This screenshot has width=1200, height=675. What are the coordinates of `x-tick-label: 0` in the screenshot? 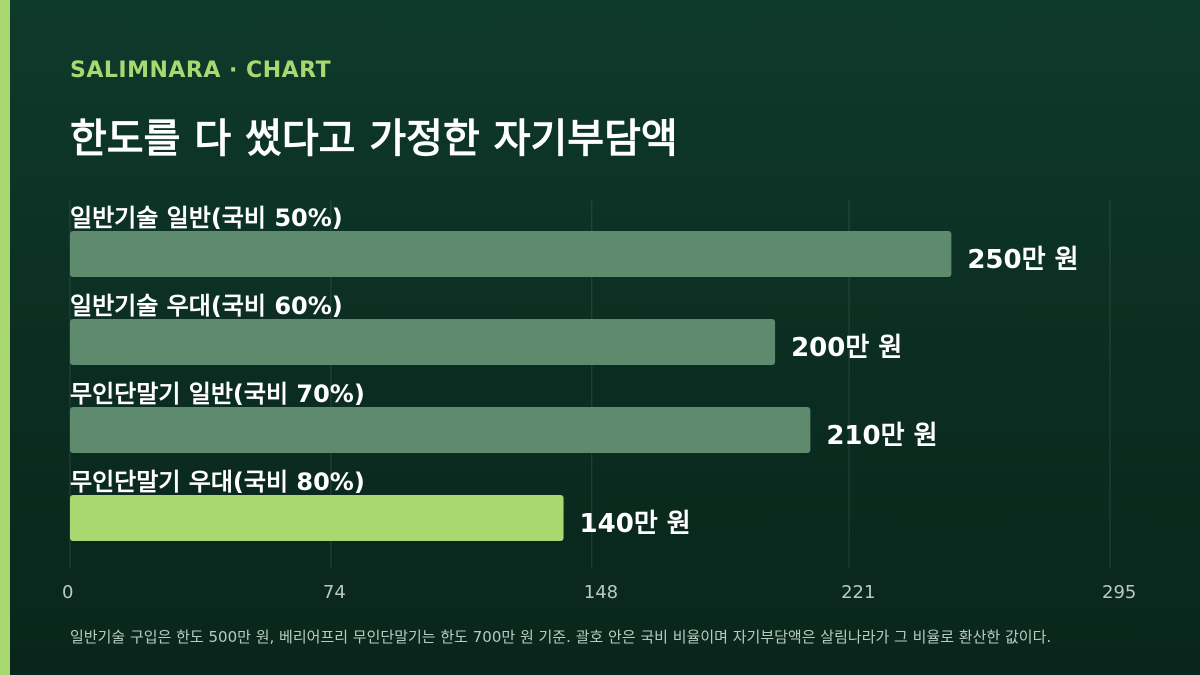 It's located at (67, 592).